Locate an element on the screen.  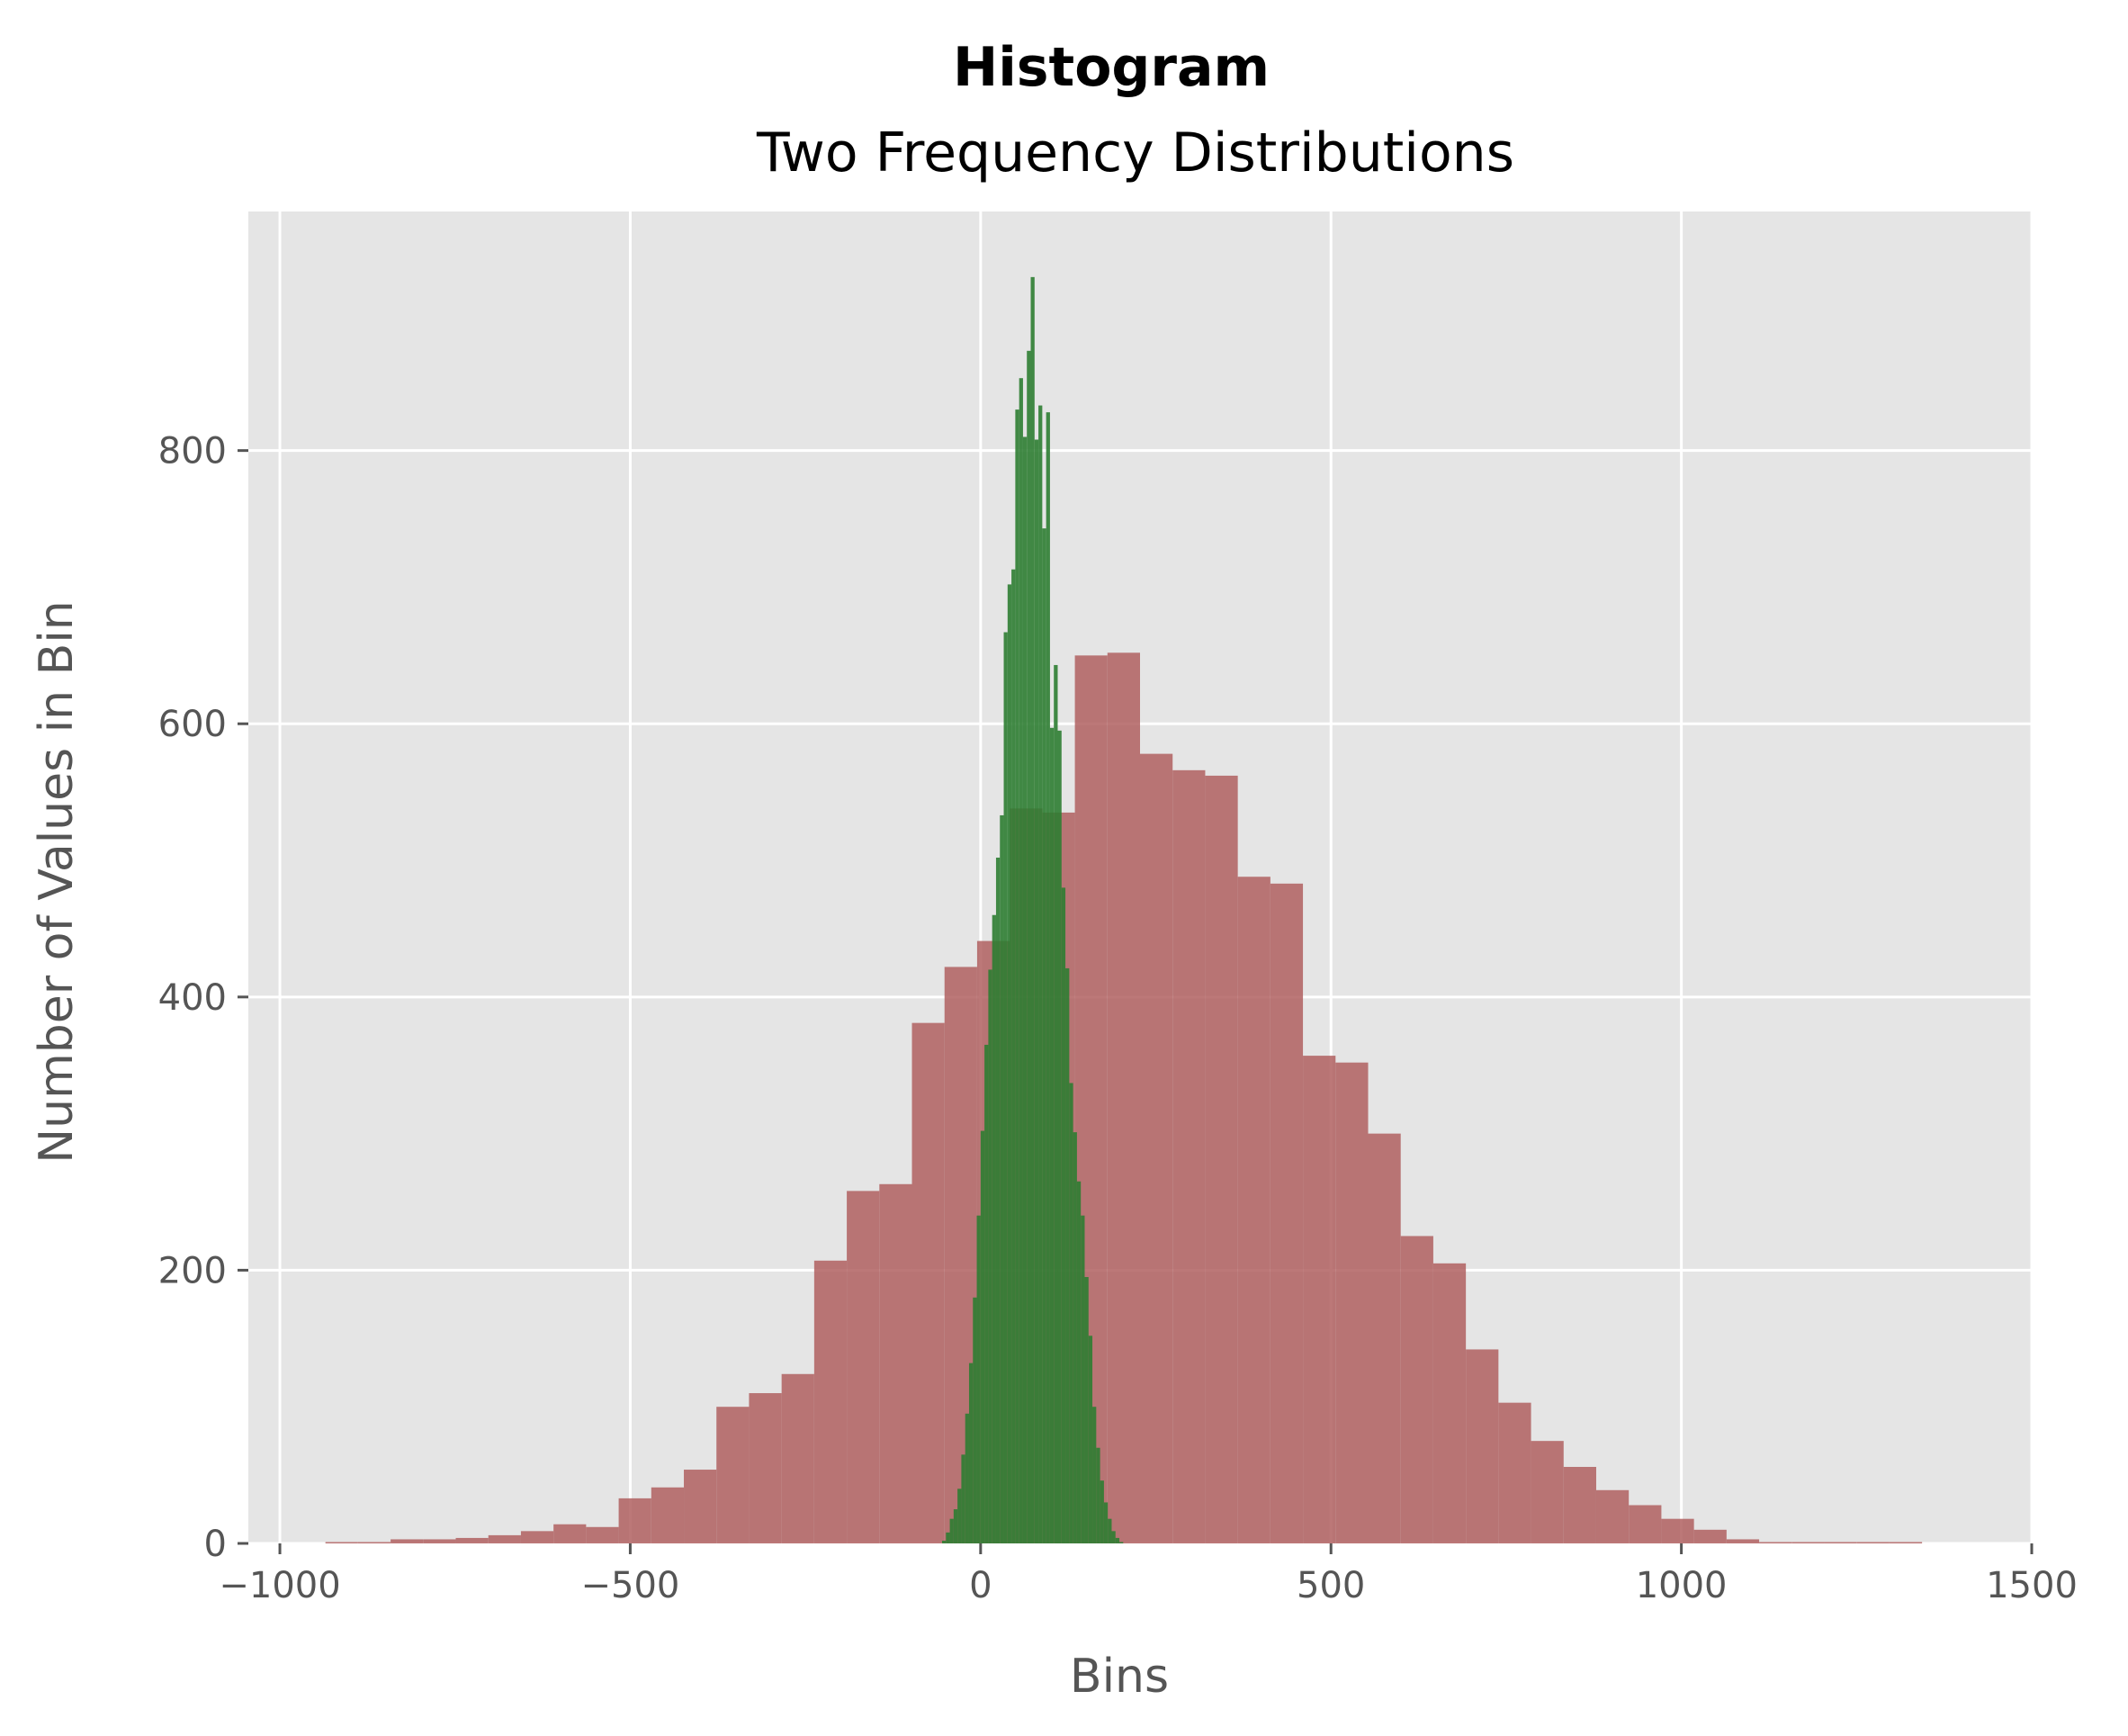
chart-title: Histogram is located at coordinates (1111, 67).